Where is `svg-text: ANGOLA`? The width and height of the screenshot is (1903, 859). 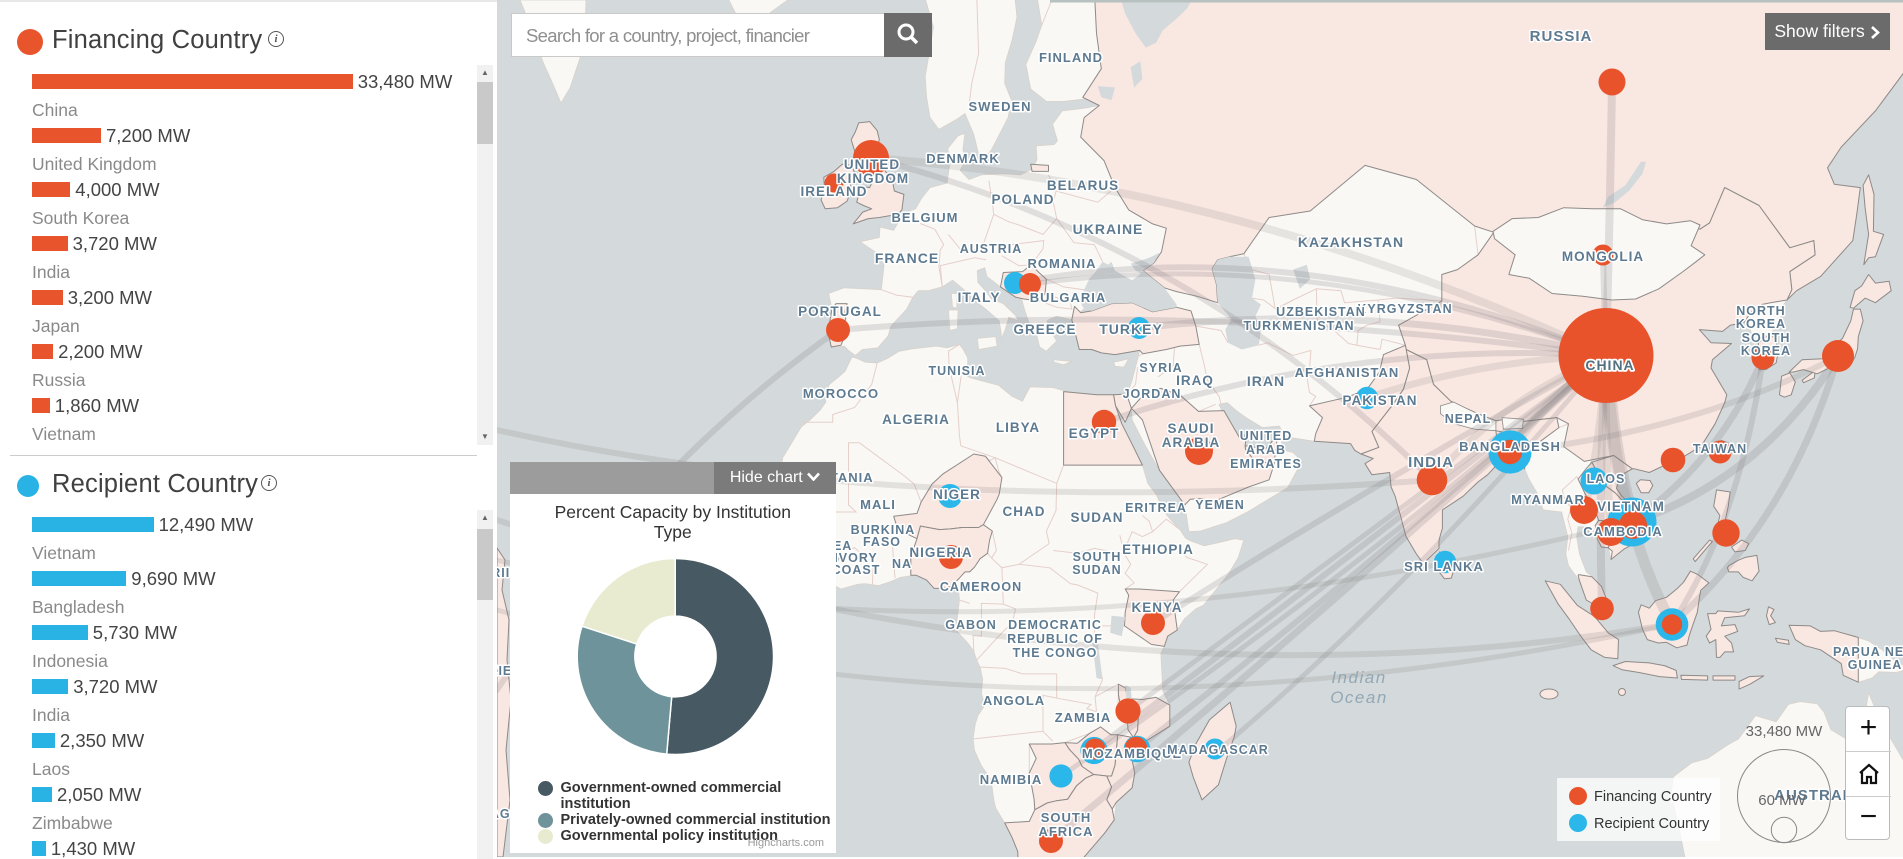
svg-text: ANGOLA is located at coordinates (1014, 700).